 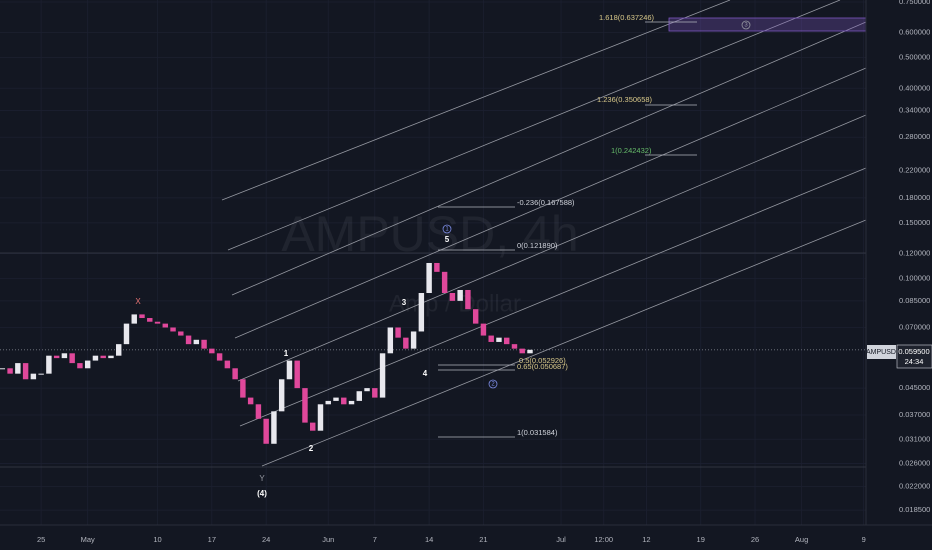 What do you see at coordinates (537, 432) in the screenshot?
I see `fib-label: 1(0.031584)` at bounding box center [537, 432].